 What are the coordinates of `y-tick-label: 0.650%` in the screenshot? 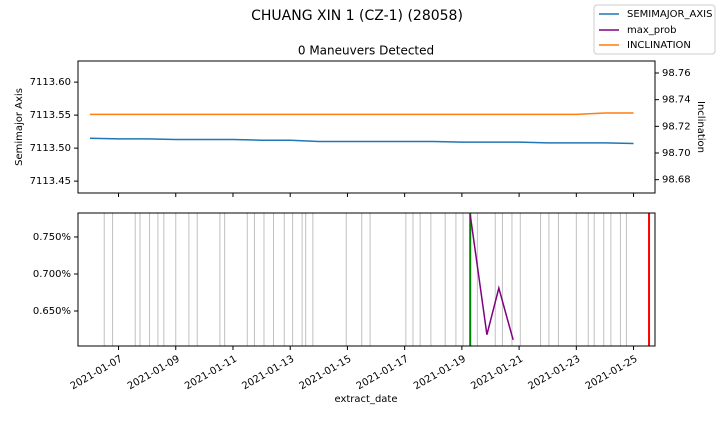 It's located at (52, 311).